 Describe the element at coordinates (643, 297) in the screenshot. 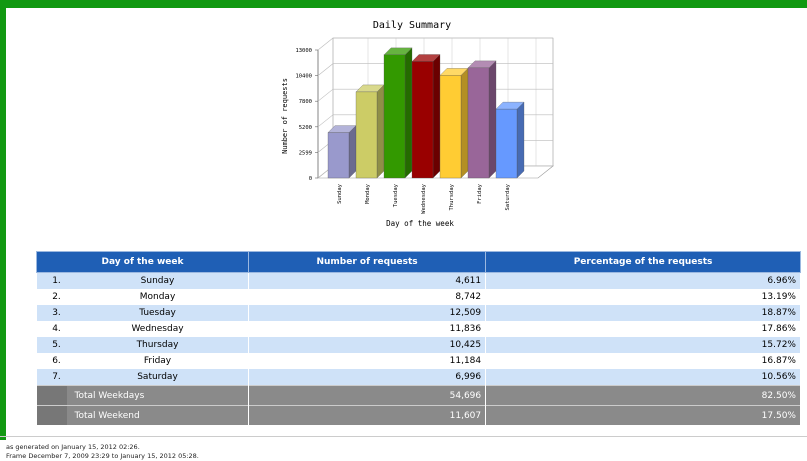

I see `cell: 13.19%` at that location.